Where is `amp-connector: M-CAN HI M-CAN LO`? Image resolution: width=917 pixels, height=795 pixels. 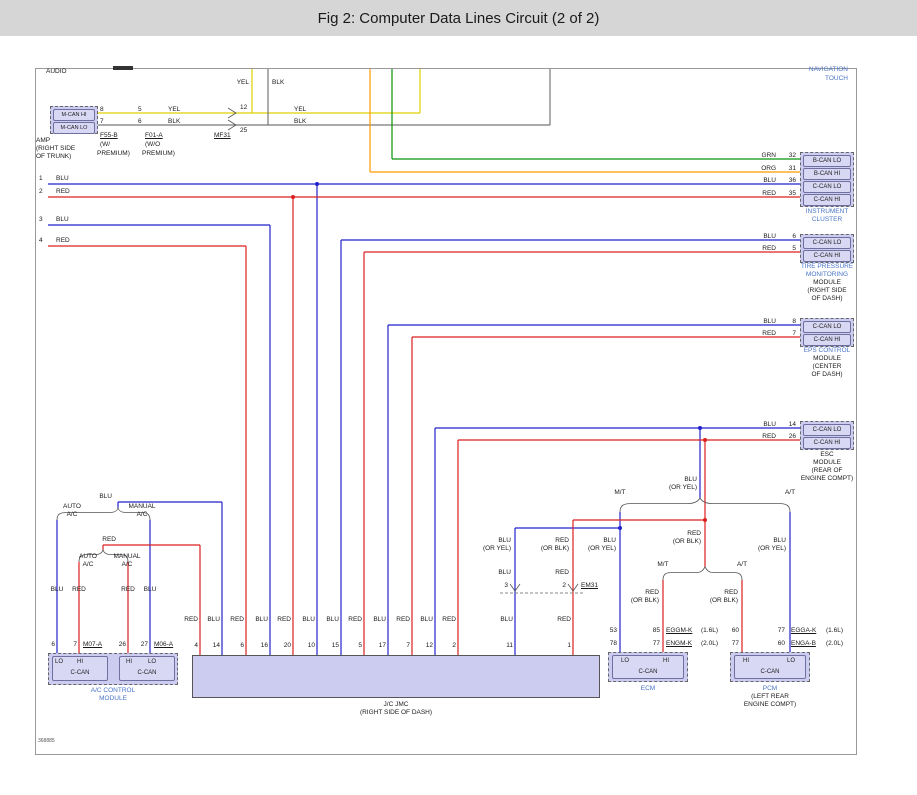
amp-connector: M-CAN HI M-CAN LO is located at coordinates (74, 120).